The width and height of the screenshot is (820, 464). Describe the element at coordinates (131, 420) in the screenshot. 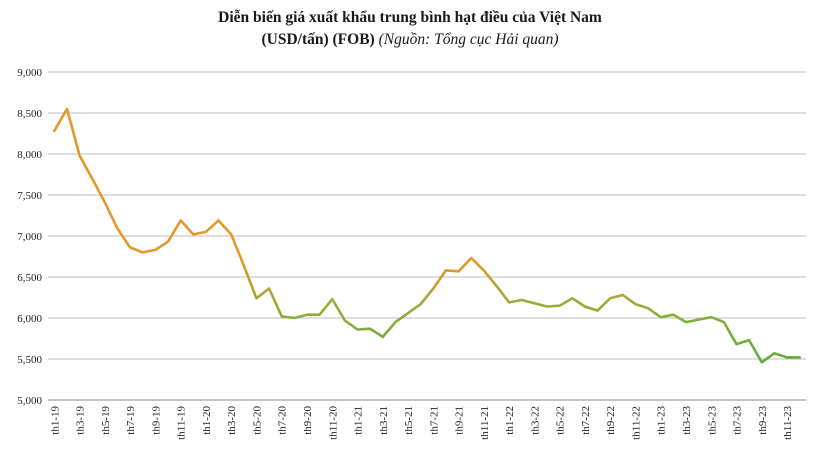

I see `x-tick-label: th7-19` at that location.